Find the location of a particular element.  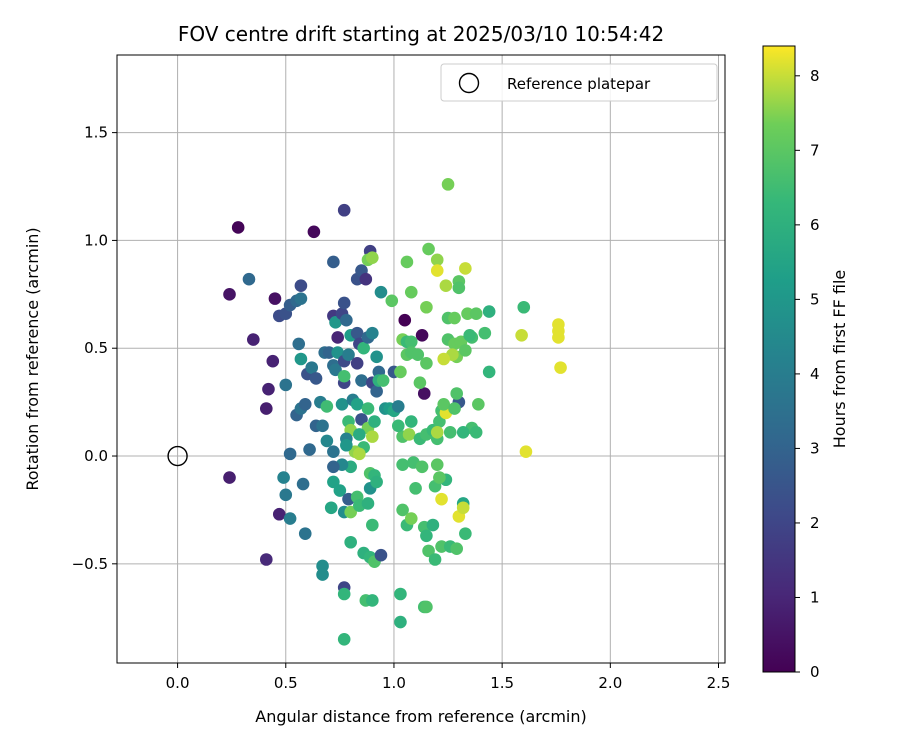

y-axis-label: Rotation from reference (arcmin) is located at coordinates (32, 358).